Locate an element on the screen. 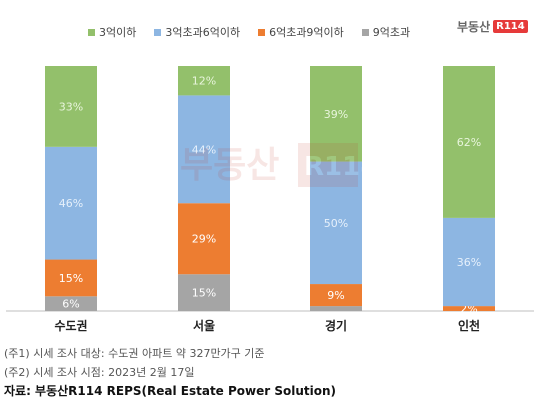 The height and width of the screenshot is (403, 540). data-label: 46% is located at coordinates (71, 203).